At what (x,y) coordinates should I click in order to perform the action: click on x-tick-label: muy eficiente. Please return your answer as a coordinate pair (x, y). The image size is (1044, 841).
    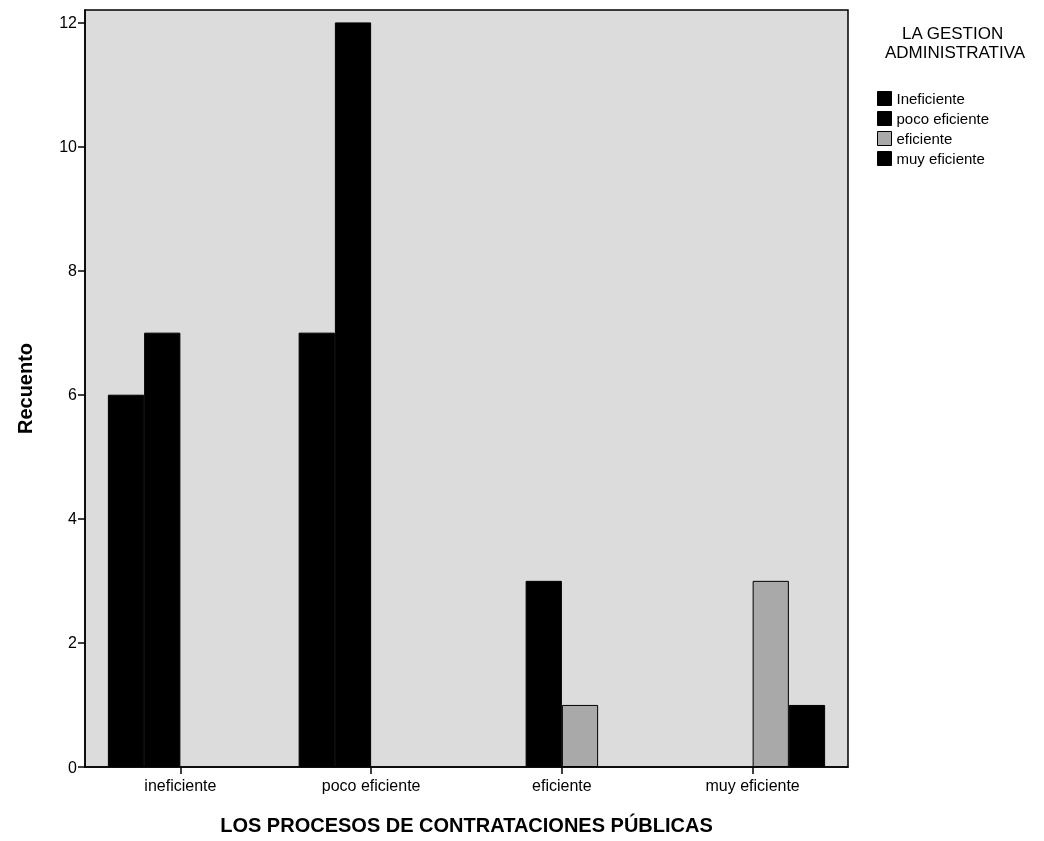
    Looking at the image, I should click on (752, 785).